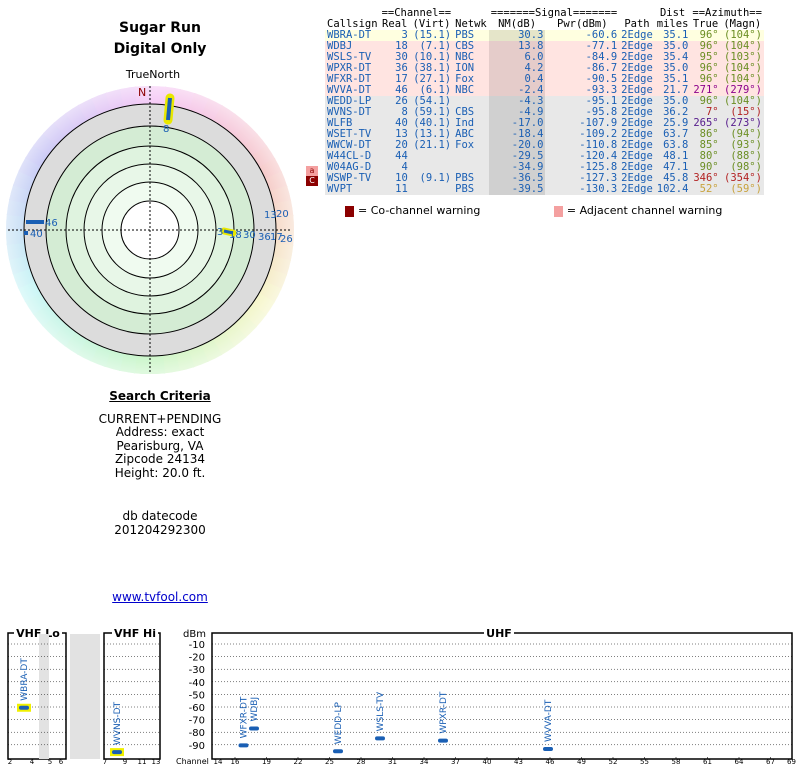 The height and width of the screenshot is (768, 800). I want to click on cell-nm: -34.9, so click(517, 167).